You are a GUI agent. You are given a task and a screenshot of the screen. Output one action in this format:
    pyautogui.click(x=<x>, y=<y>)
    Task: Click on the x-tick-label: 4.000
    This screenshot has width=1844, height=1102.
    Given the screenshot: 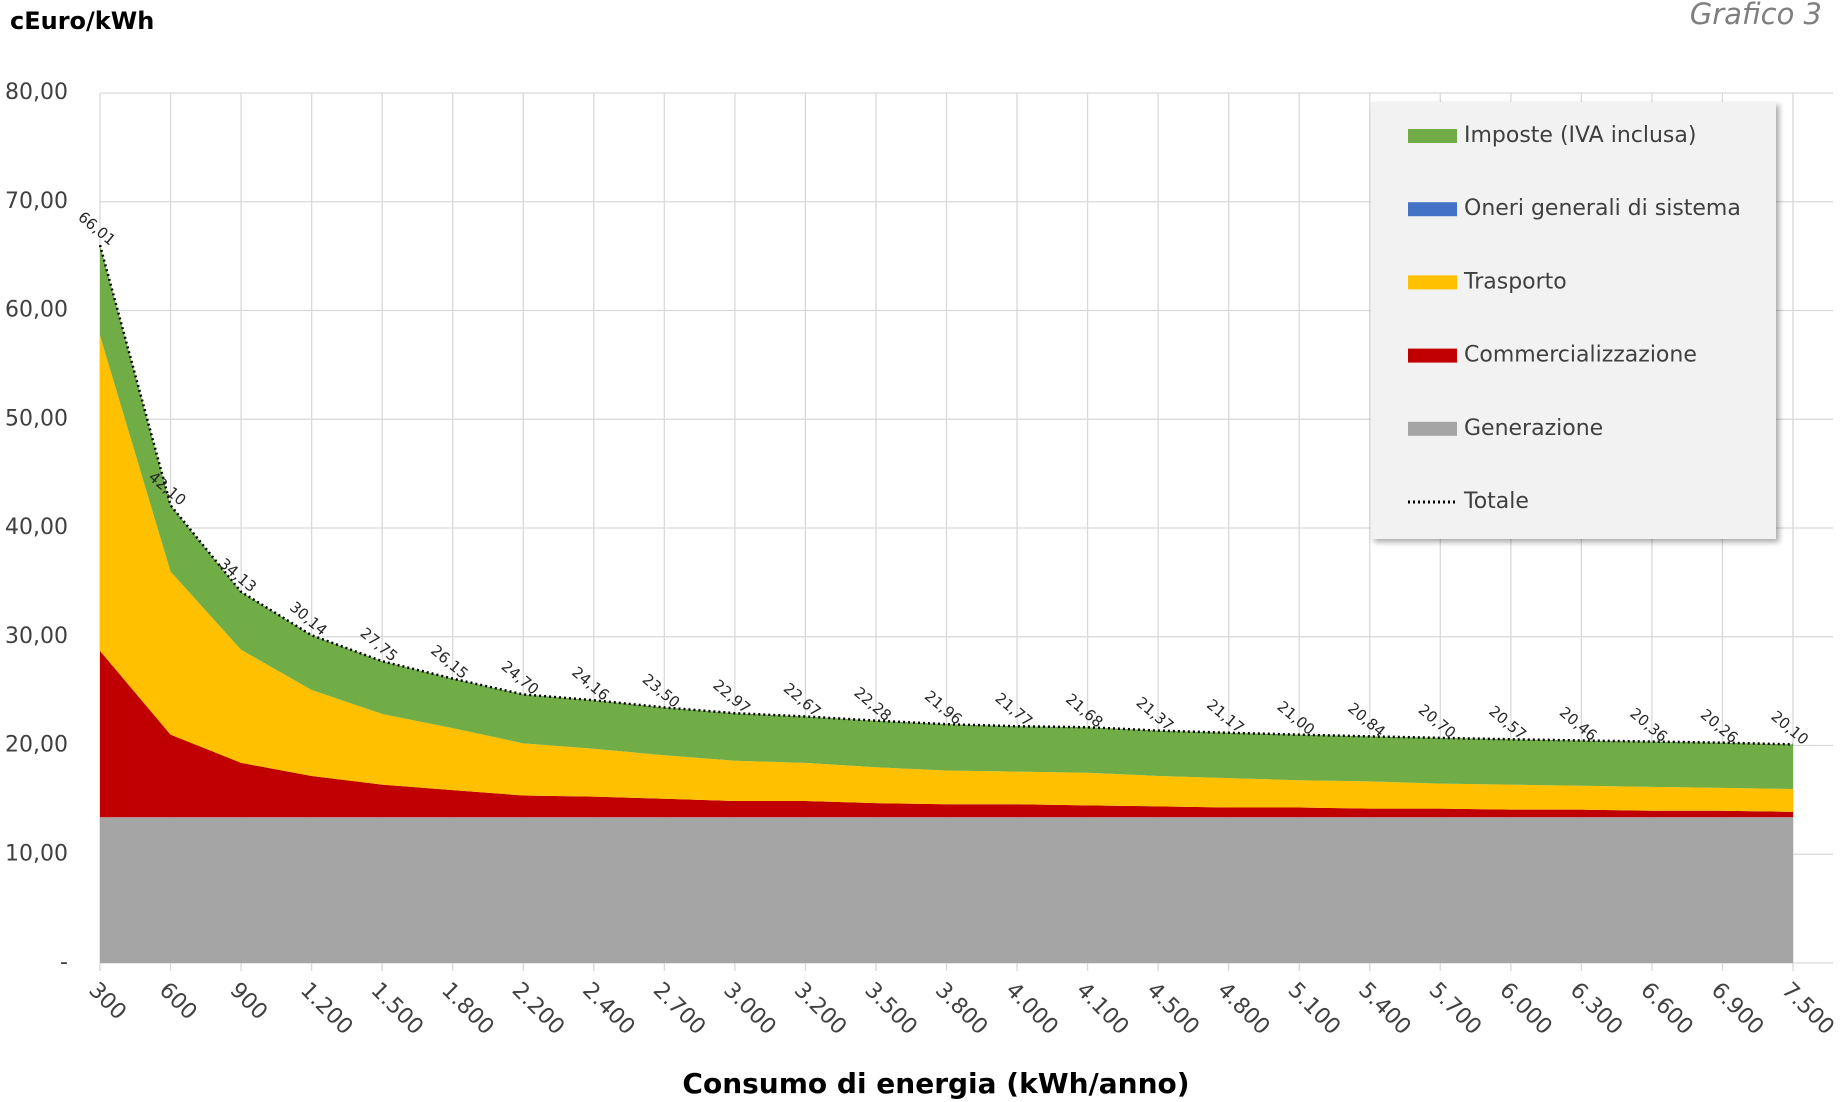 What is the action you would take?
    pyautogui.click(x=1032, y=1009)
    